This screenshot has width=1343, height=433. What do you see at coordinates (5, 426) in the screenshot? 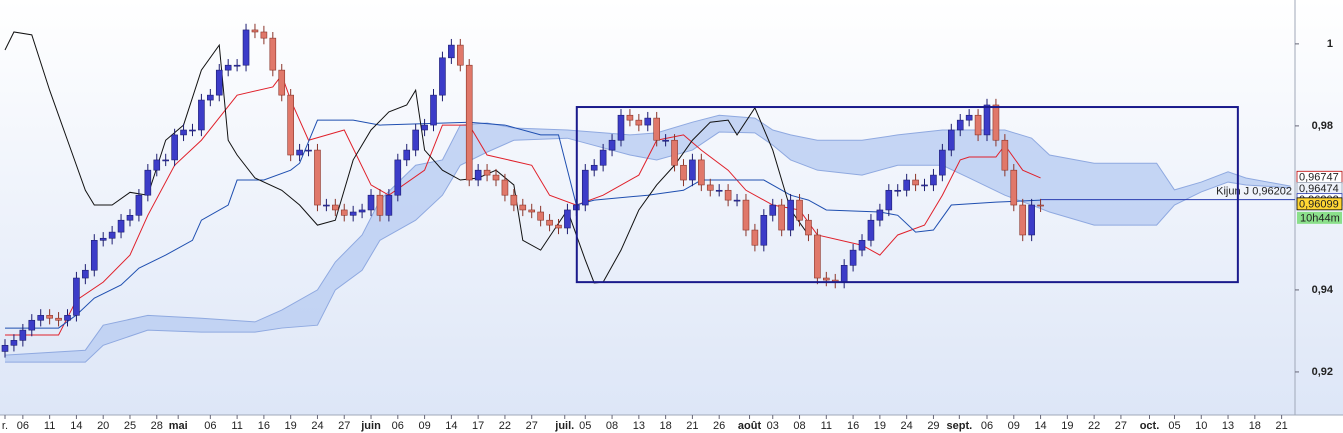
I see `x-tick-label: r.` at bounding box center [5, 426].